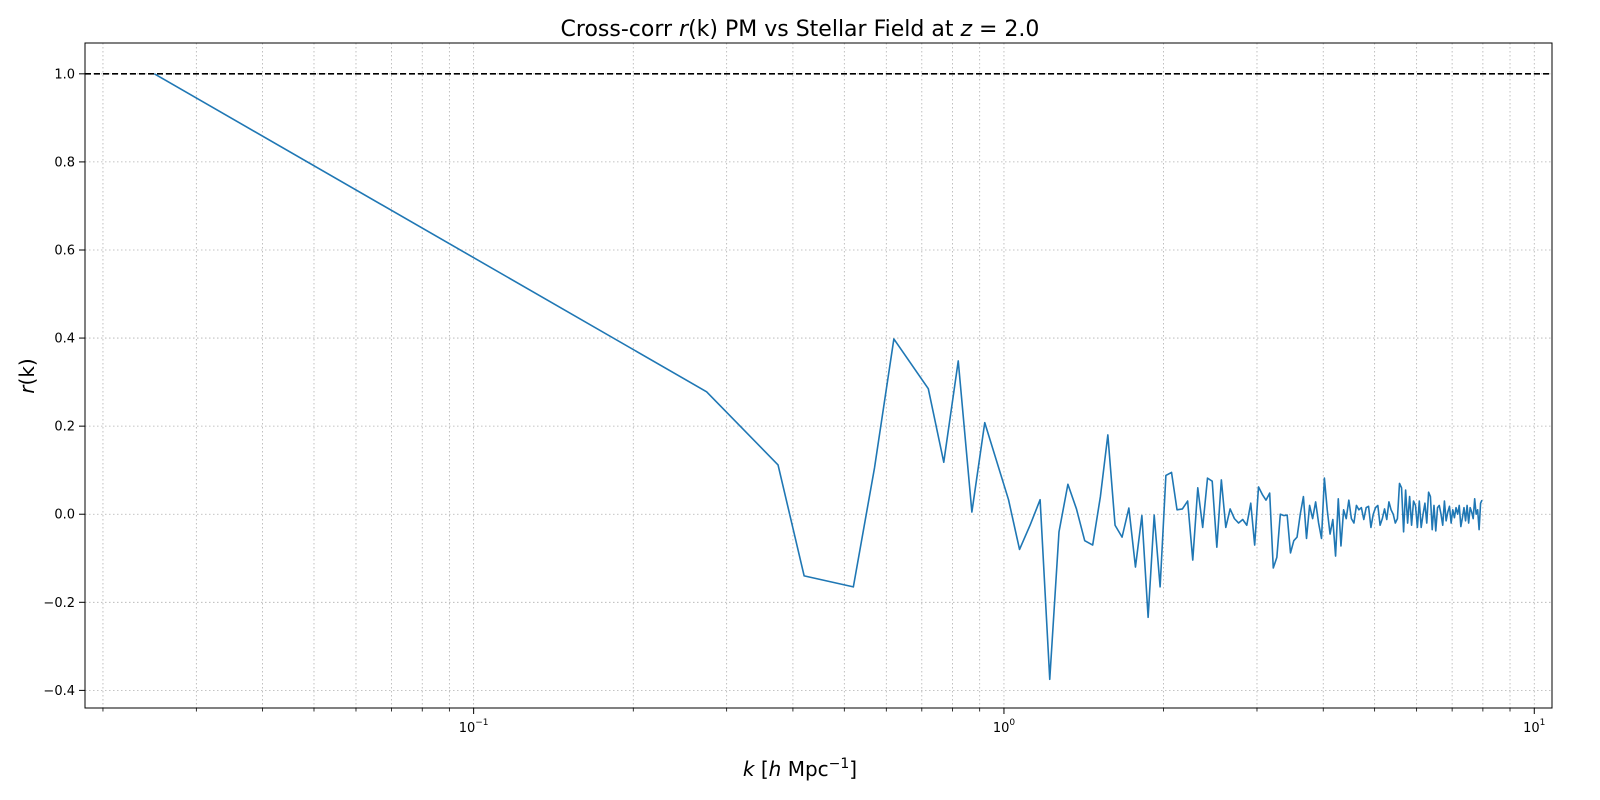 This screenshot has height=800, width=1600. What do you see at coordinates (800, 768) in the screenshot?
I see `x-axis-label: k [h Mpc−1]` at bounding box center [800, 768].